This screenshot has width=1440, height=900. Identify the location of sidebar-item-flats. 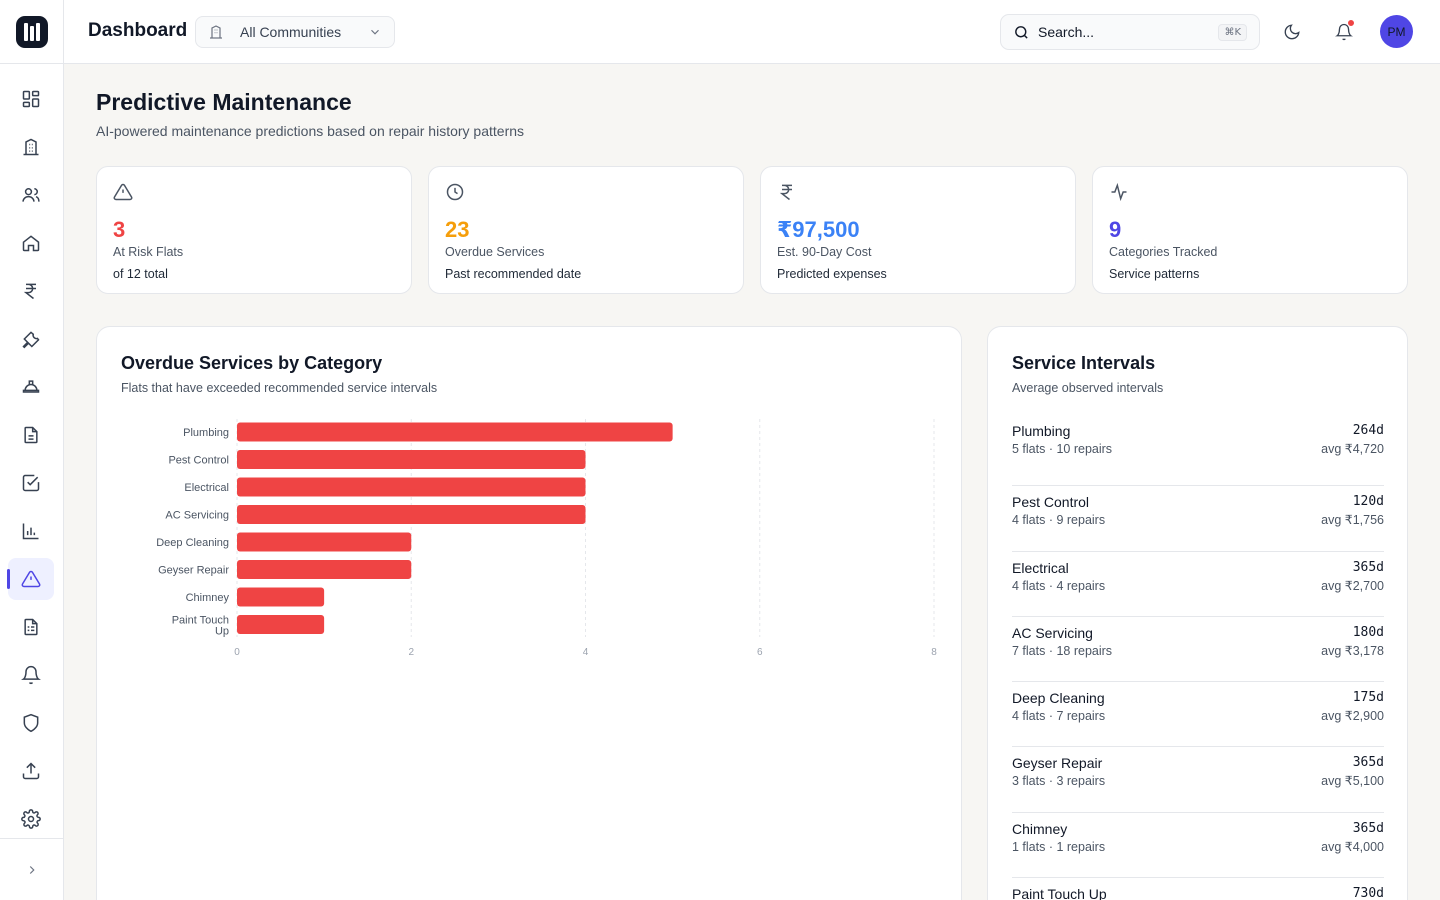
(31, 243).